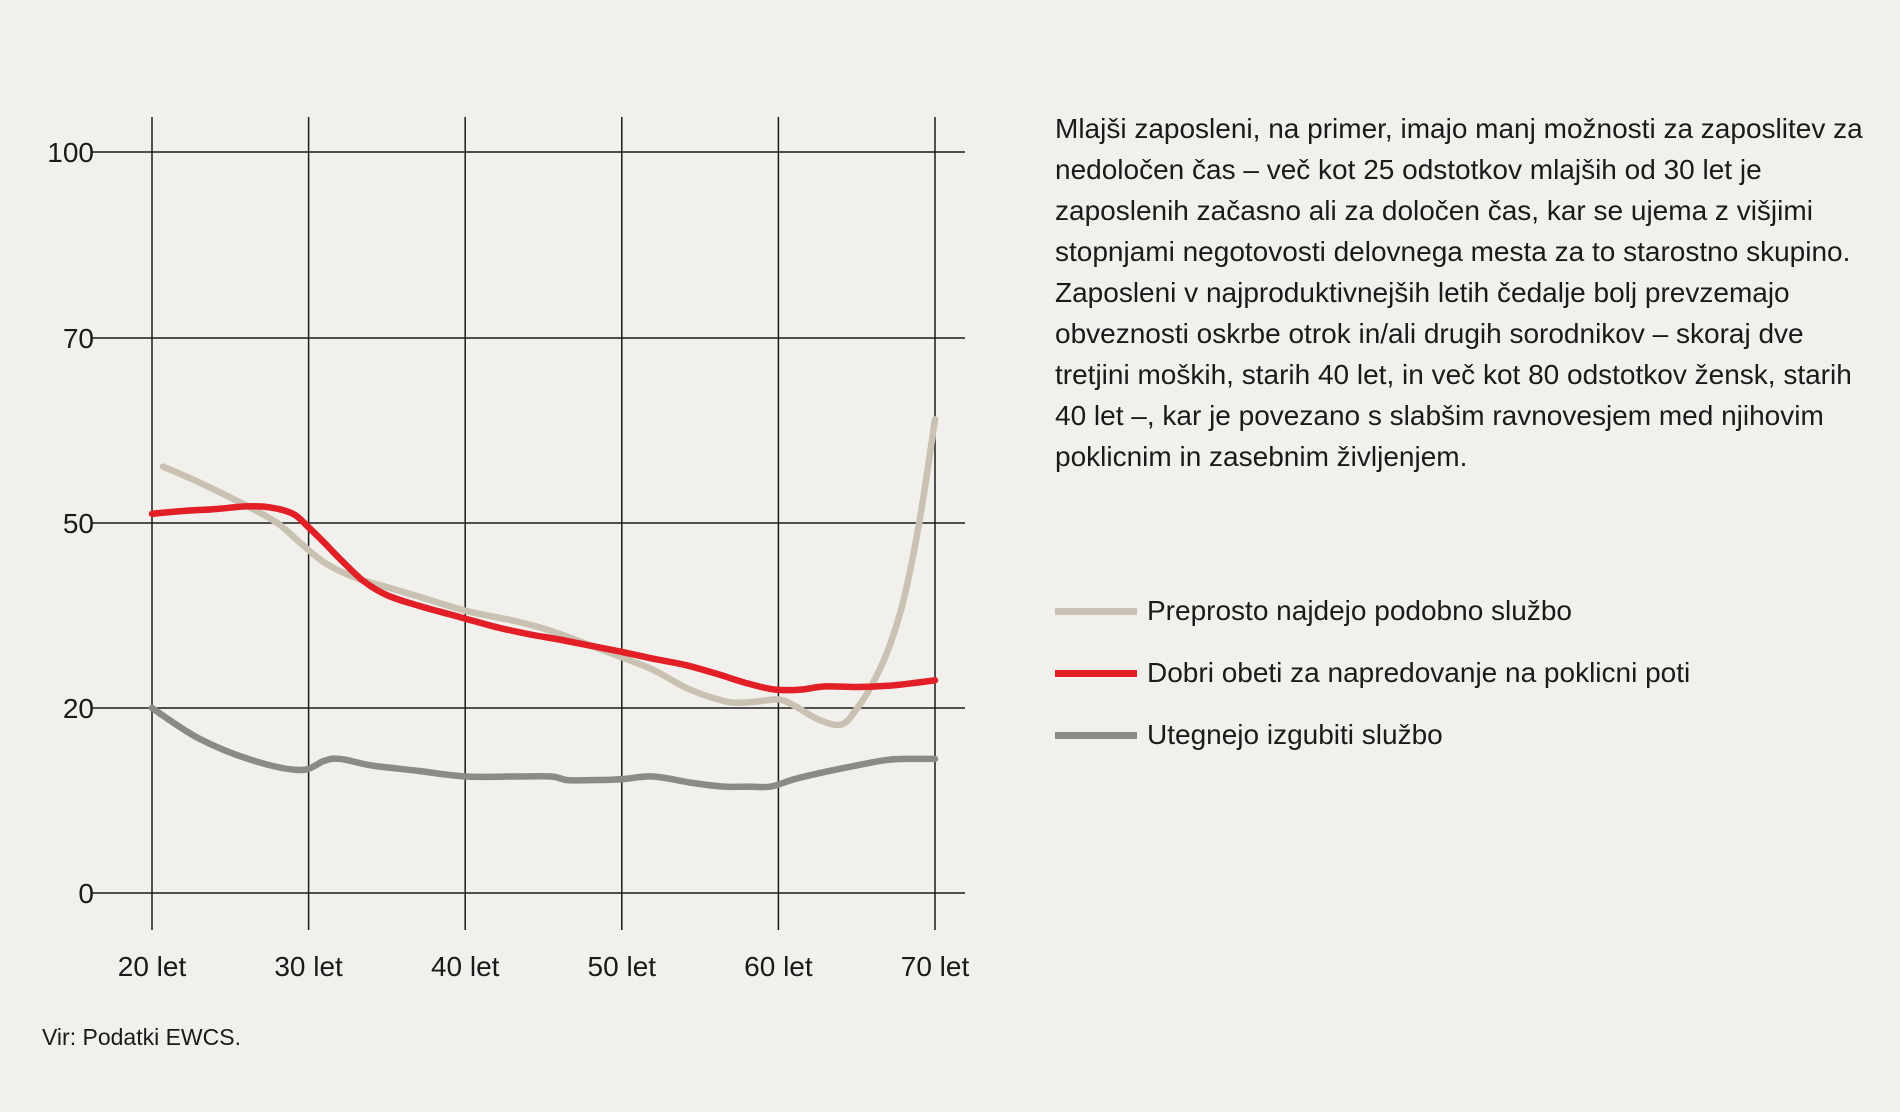 Image resolution: width=1900 pixels, height=1112 pixels. I want to click on x-tick-label: 60 let, so click(778, 966).